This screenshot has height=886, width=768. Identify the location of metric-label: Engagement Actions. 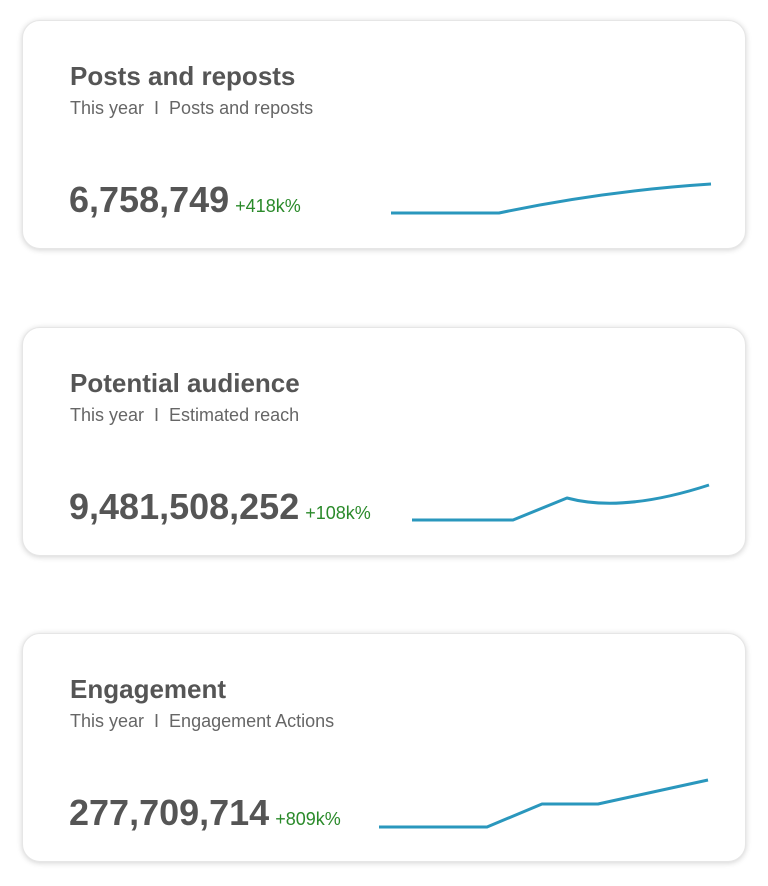
(252, 721).